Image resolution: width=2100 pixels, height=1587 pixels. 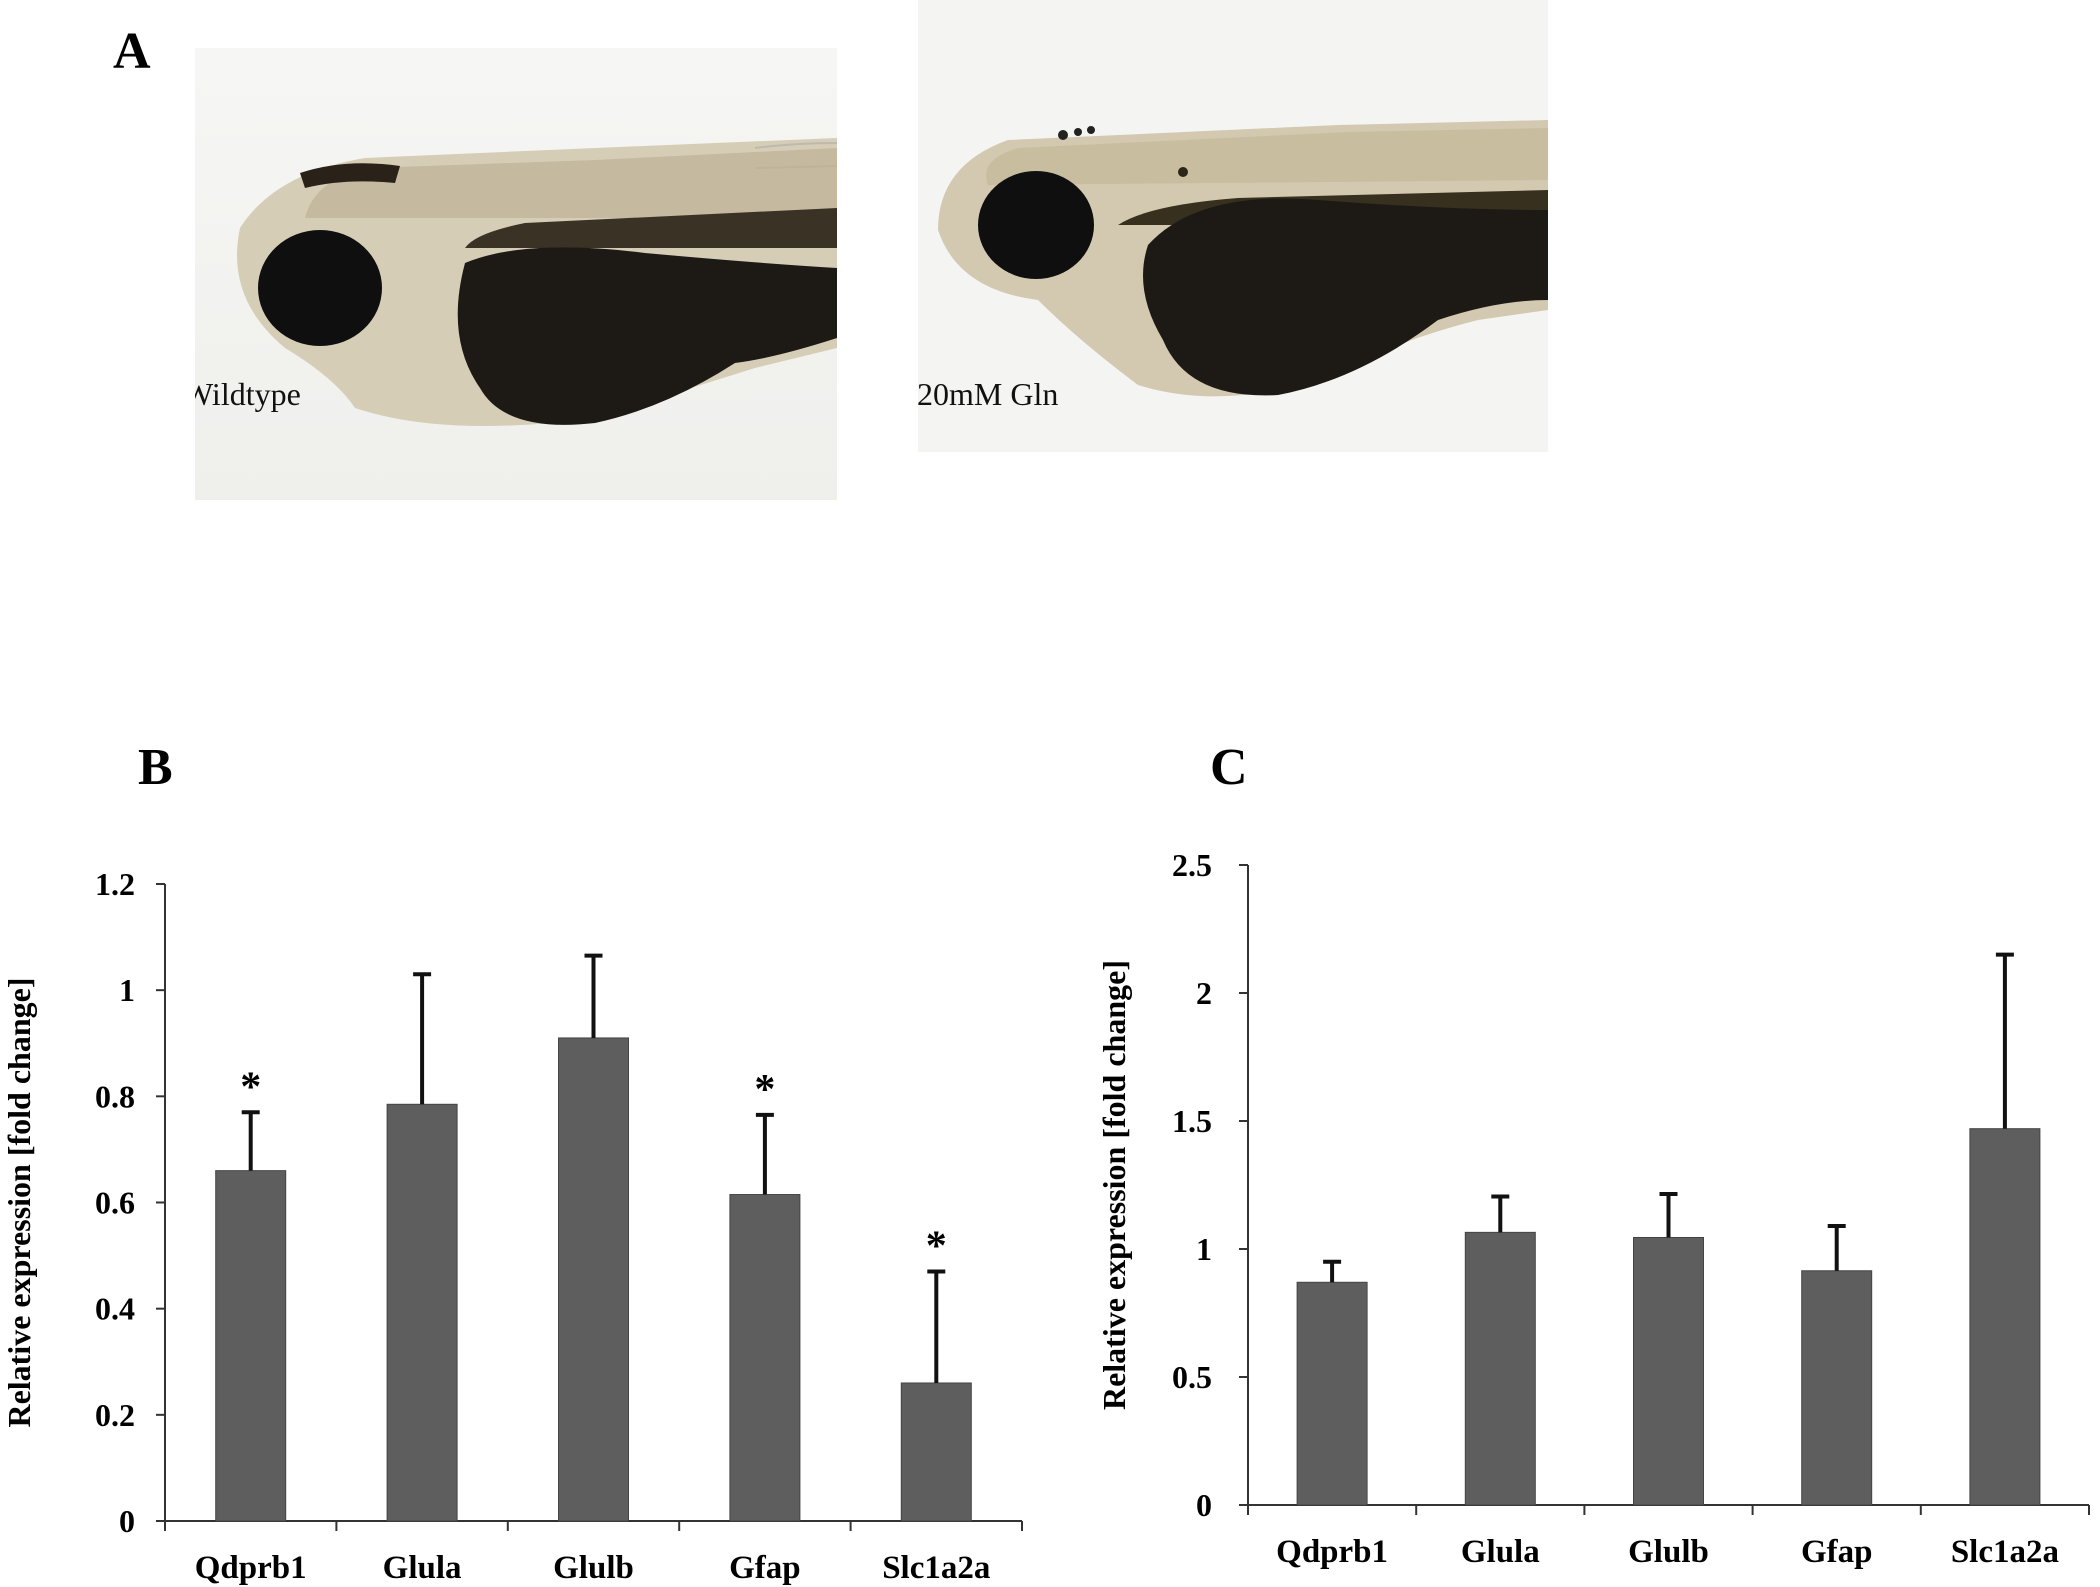 I want to click on y-tick-label: 0.4, so click(x=115, y=1309).